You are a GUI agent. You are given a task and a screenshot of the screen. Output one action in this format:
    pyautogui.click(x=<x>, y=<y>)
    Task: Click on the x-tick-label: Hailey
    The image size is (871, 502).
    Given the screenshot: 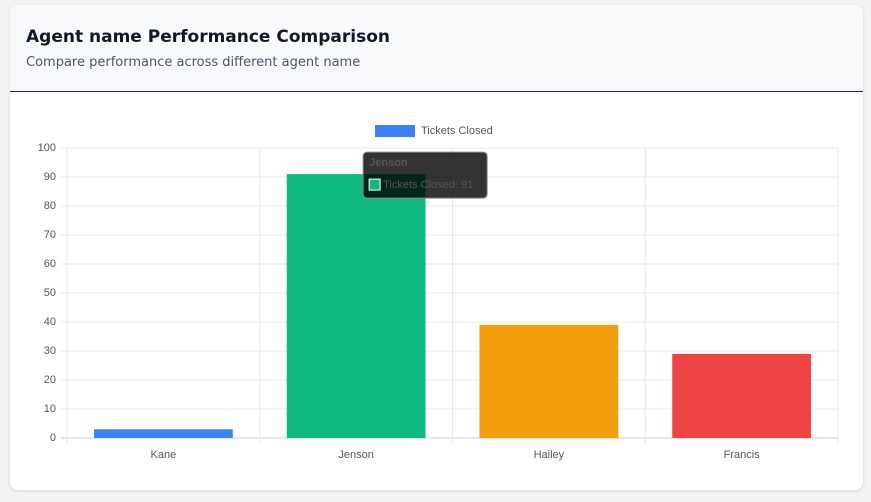 What is the action you would take?
    pyautogui.click(x=549, y=455)
    